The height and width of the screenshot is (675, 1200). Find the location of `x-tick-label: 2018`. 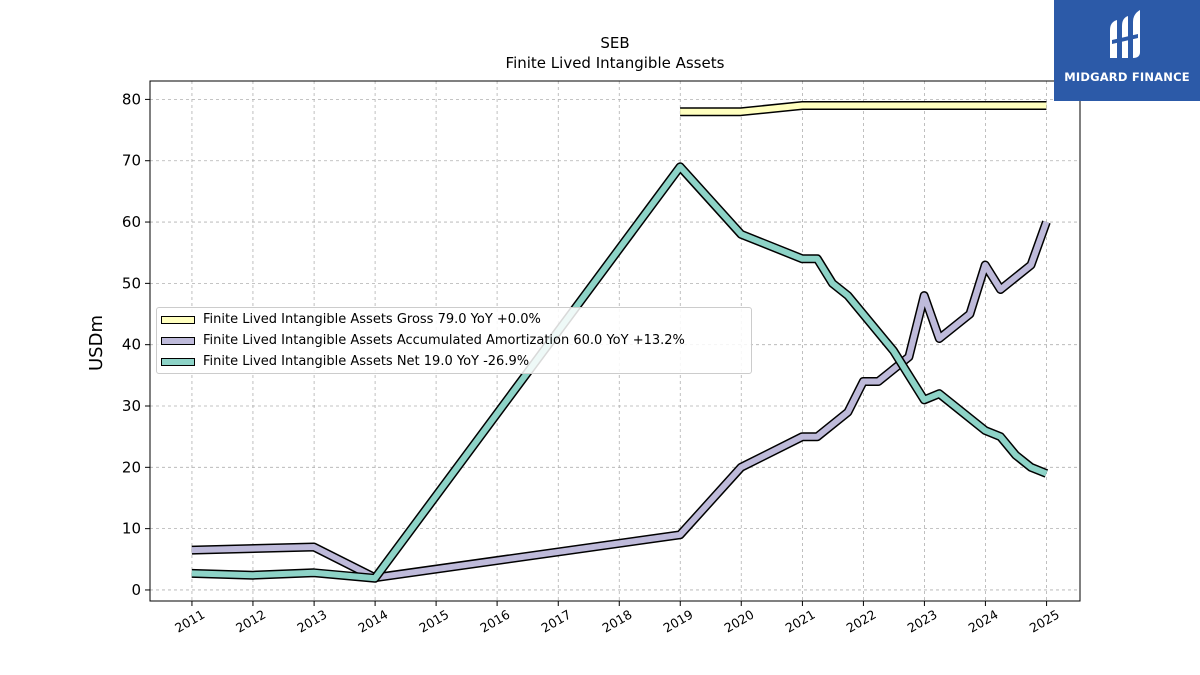

x-tick-label: 2018 is located at coordinates (616, 621).